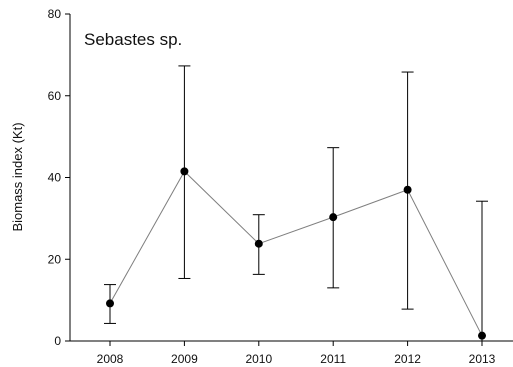  Describe the element at coordinates (57, 341) in the screenshot. I see `y-tick-label: 0` at that location.